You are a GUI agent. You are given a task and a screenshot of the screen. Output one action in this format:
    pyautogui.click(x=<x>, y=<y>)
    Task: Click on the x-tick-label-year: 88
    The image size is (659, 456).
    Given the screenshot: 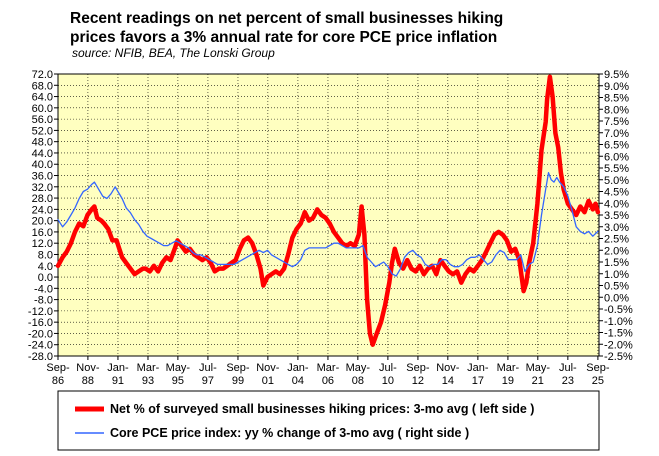 What is the action you would take?
    pyautogui.click(x=88, y=381)
    